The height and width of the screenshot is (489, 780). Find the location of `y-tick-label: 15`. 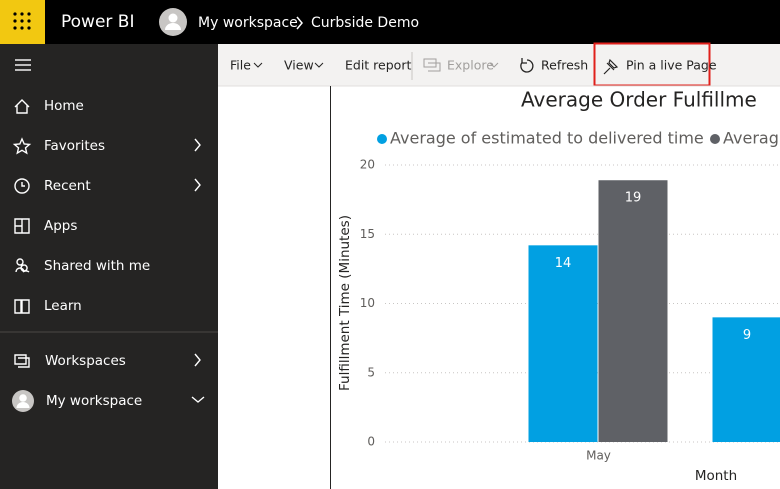

y-tick-label: 15 is located at coordinates (367, 234).